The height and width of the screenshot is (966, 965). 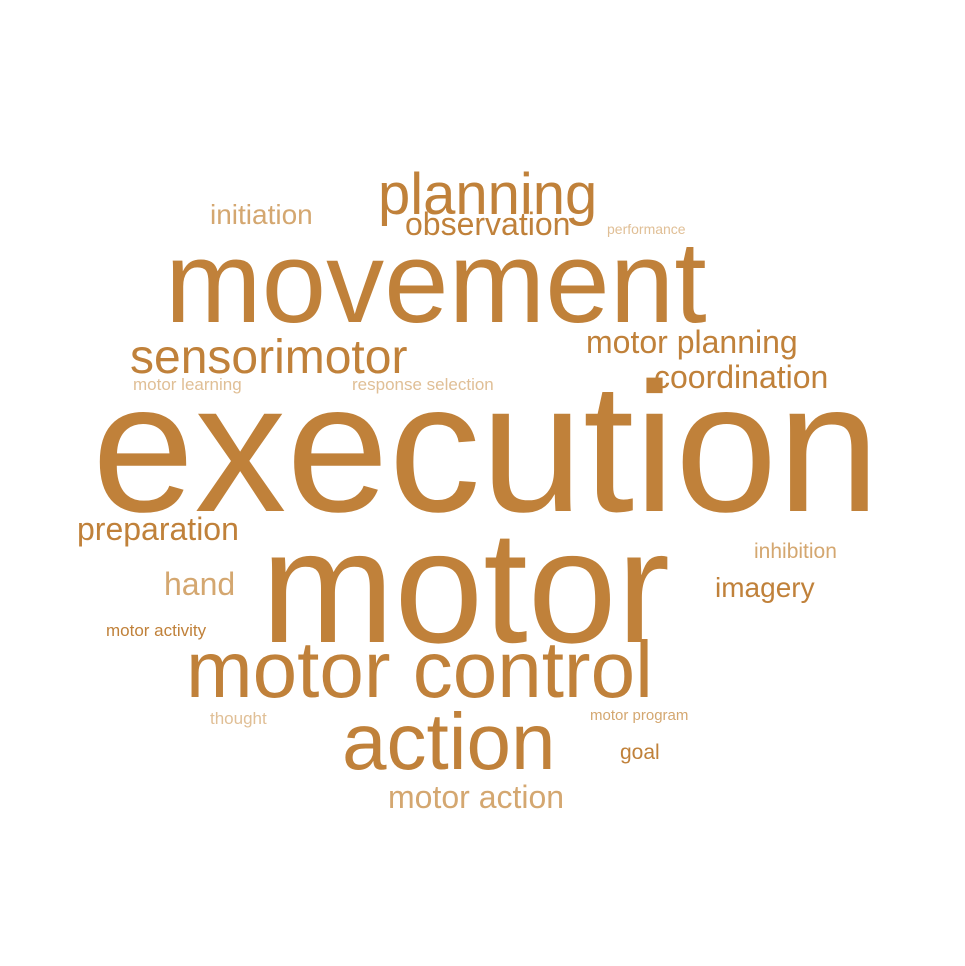 I want to click on word-imagery: imagery, so click(x=765, y=587).